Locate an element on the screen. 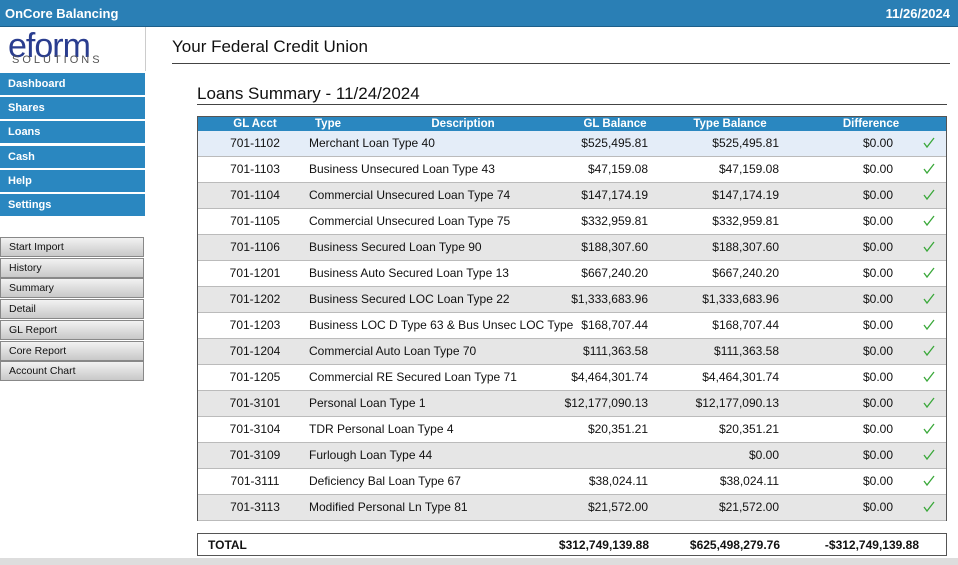  table-cell: 701-1102 is located at coordinates (255, 143).